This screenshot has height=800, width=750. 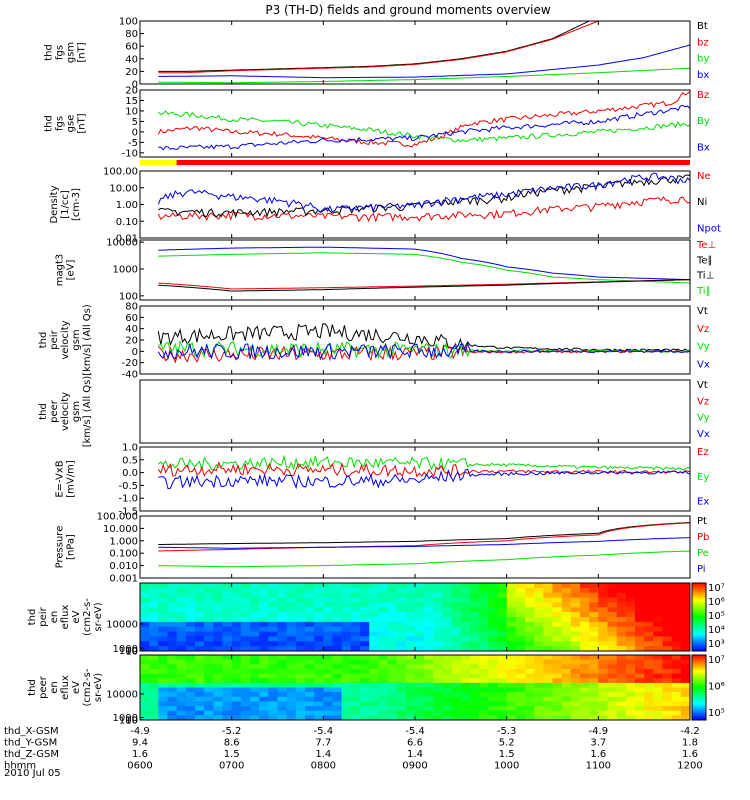 I want to click on ephemeris-value: 3.7, so click(x=598, y=743).